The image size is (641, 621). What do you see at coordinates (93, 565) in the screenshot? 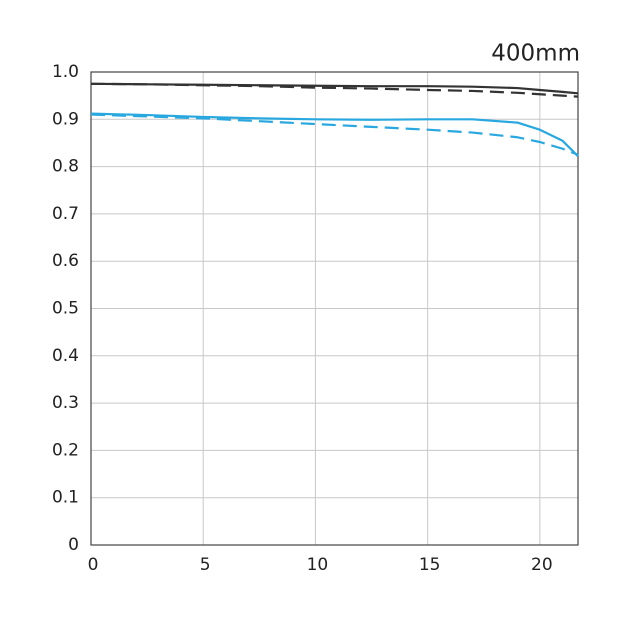
I see `x-tick-label: 0` at bounding box center [93, 565].